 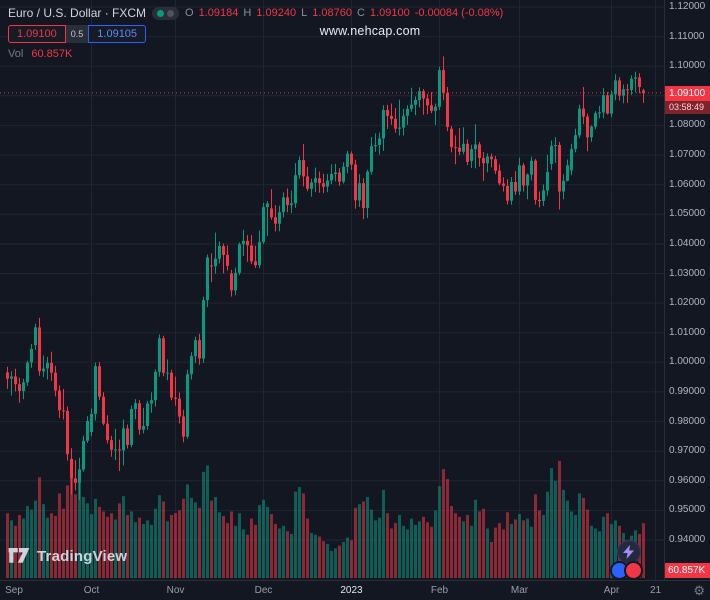 I want to click on price-axis-label: 1.10000, so click(x=687, y=65).